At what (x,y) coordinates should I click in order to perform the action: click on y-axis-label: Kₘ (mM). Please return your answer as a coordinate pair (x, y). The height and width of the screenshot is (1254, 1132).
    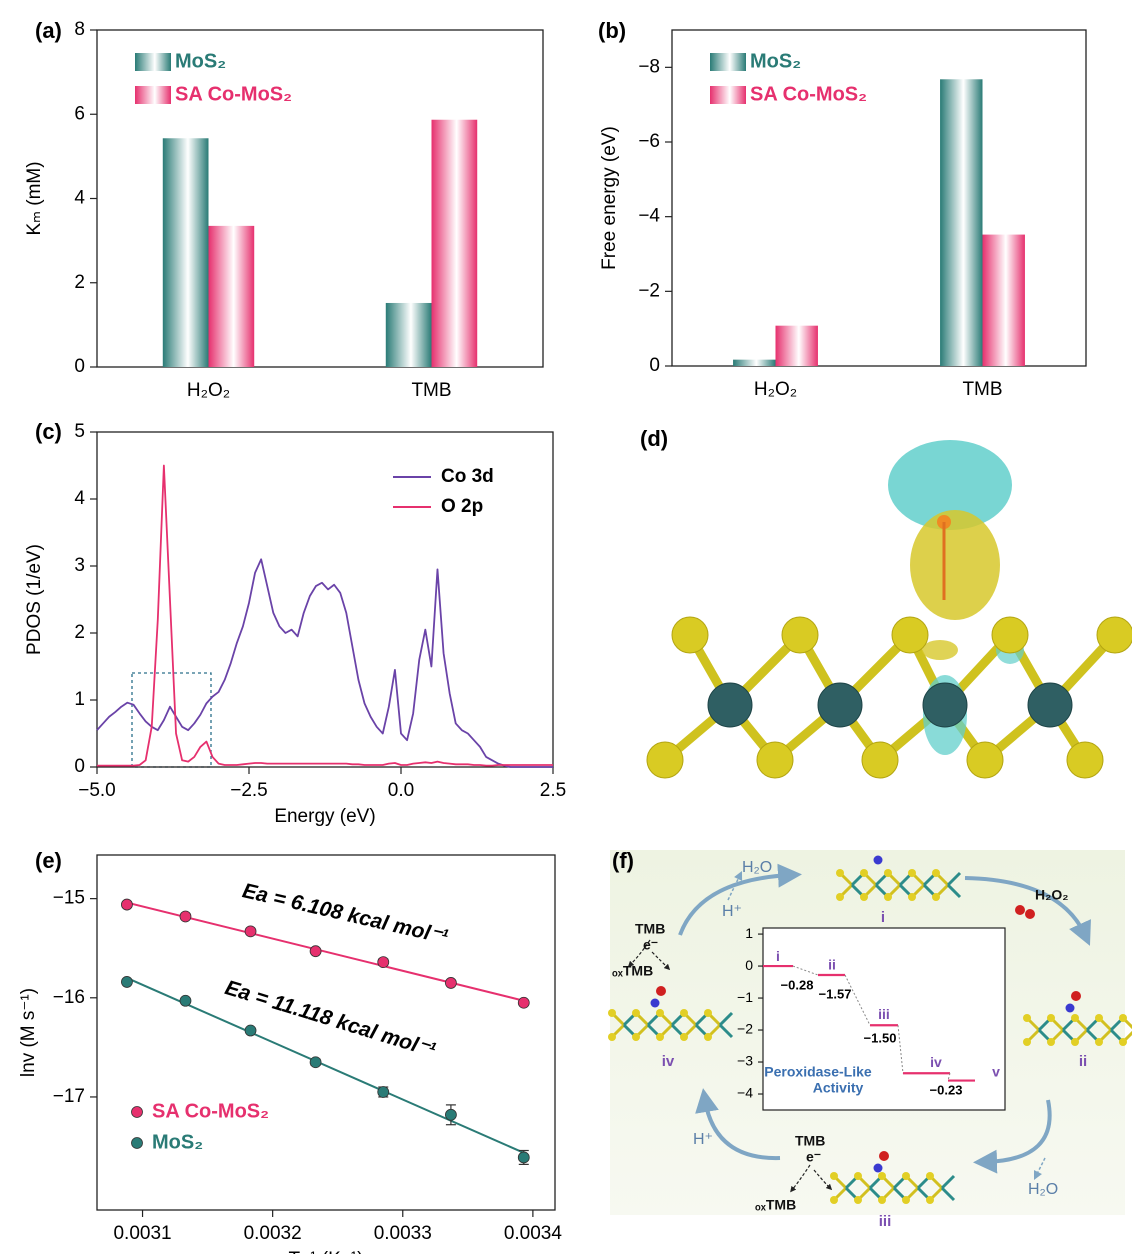
    Looking at the image, I should click on (34, 198).